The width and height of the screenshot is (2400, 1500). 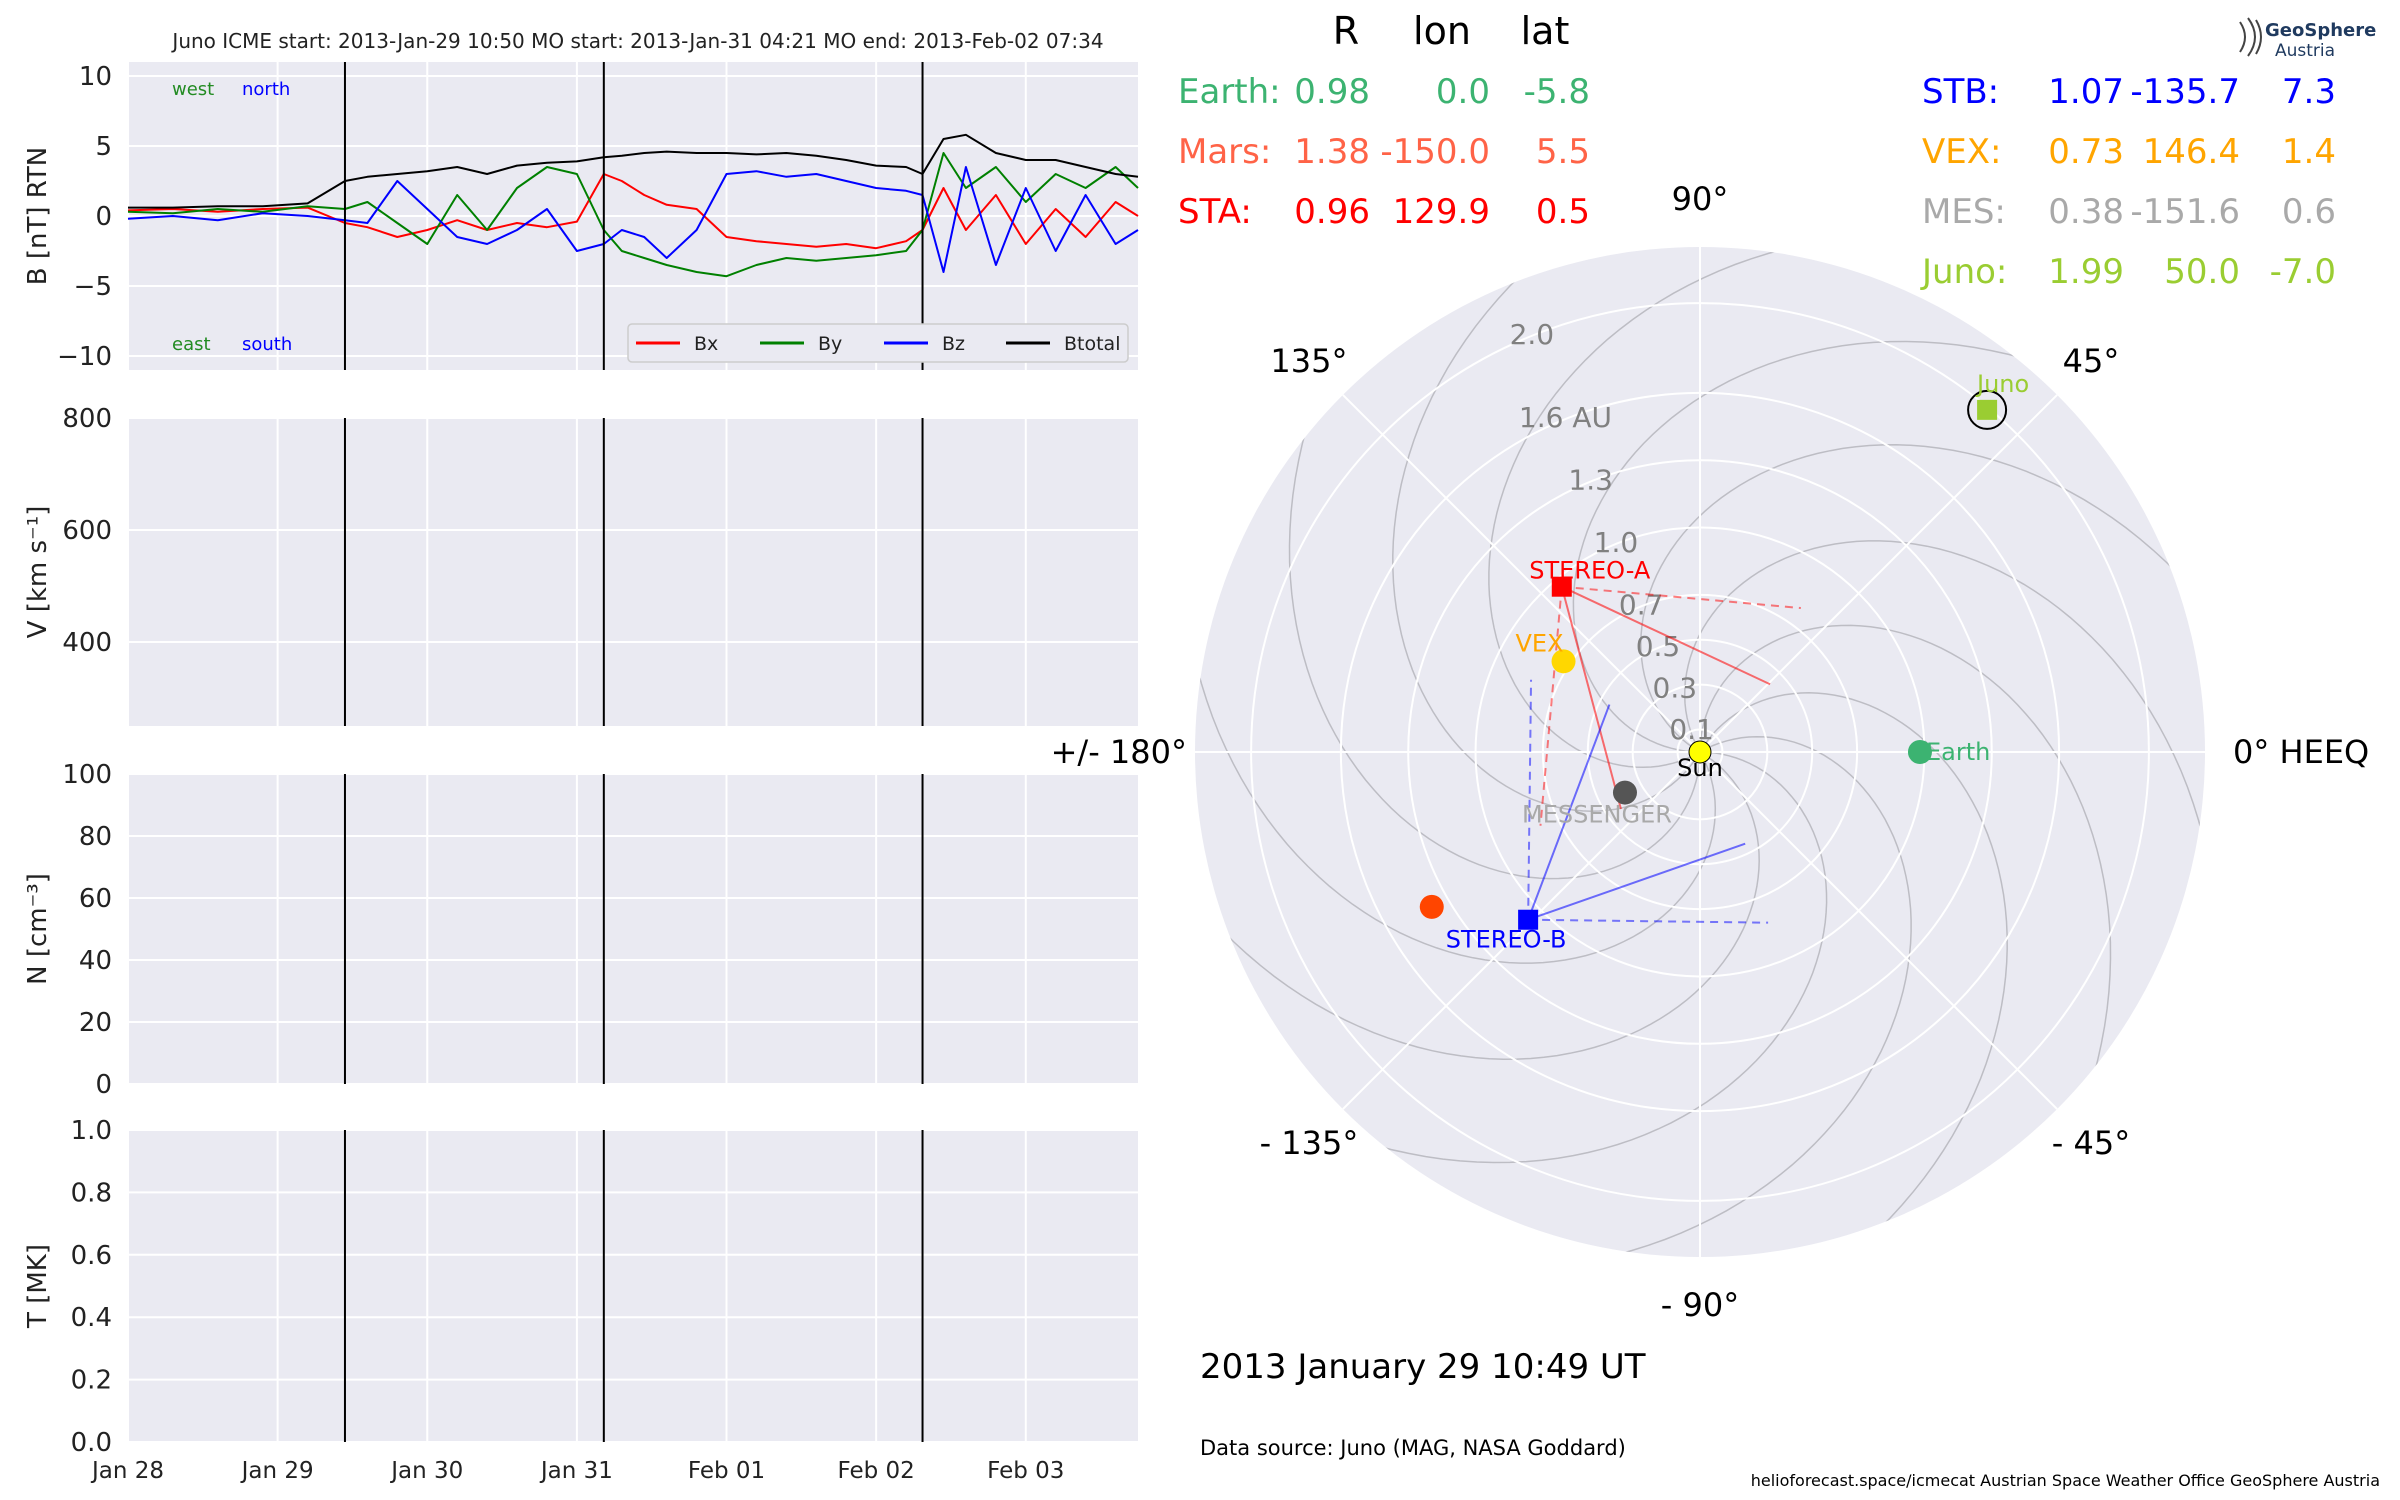 I want to click on series-line-Bz, so click(x=633, y=219).